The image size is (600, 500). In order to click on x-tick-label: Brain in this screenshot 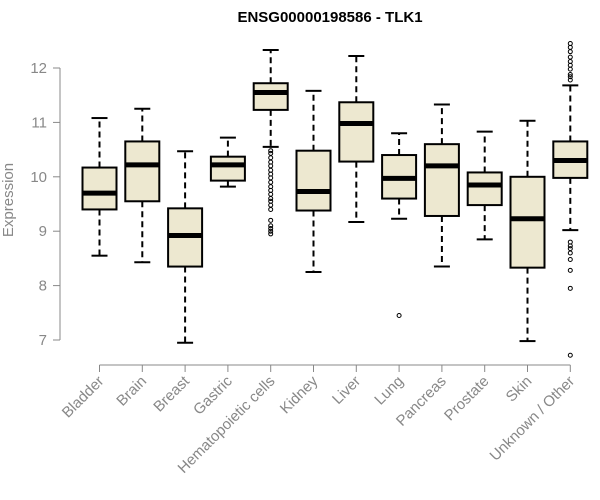, I will do `click(131, 391)`.